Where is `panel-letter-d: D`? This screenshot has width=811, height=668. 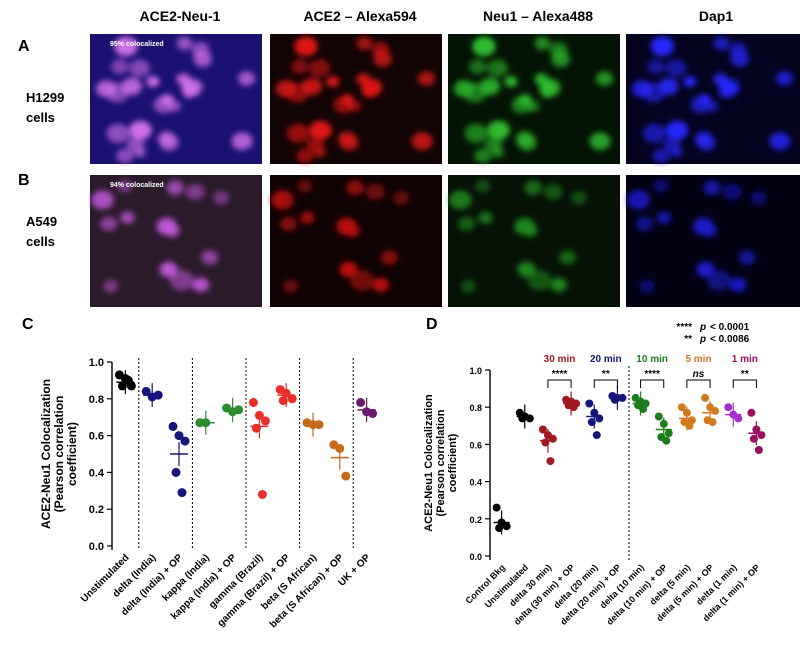
panel-letter-d: D is located at coordinates (432, 324).